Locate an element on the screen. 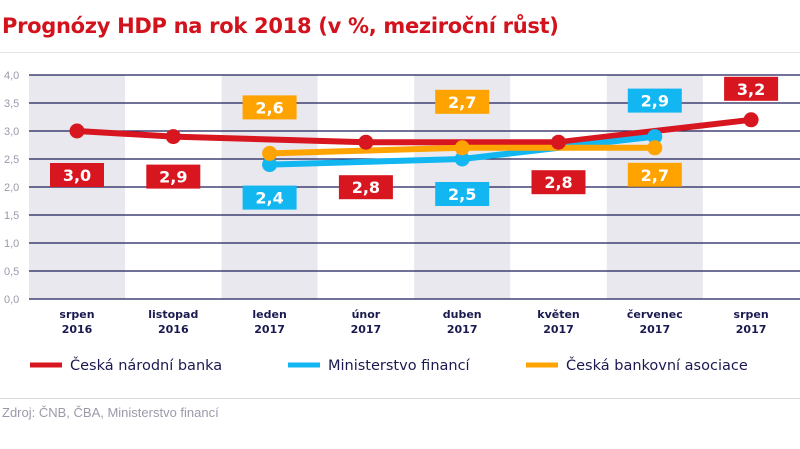  data-label: 2,4 is located at coordinates (269, 198).